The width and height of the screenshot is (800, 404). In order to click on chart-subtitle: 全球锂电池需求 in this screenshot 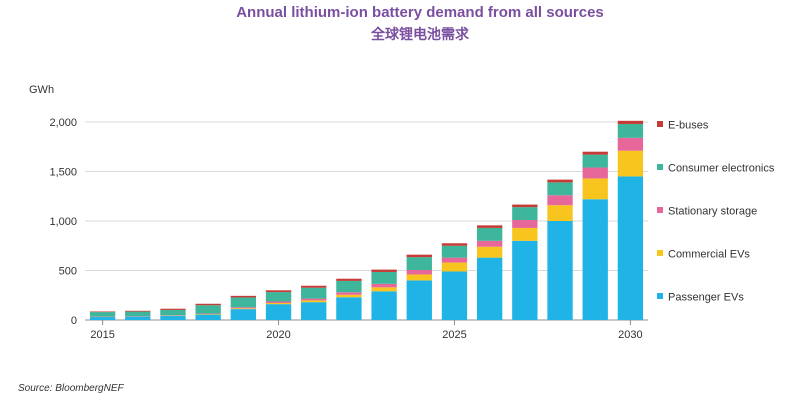, I will do `click(420, 34)`.